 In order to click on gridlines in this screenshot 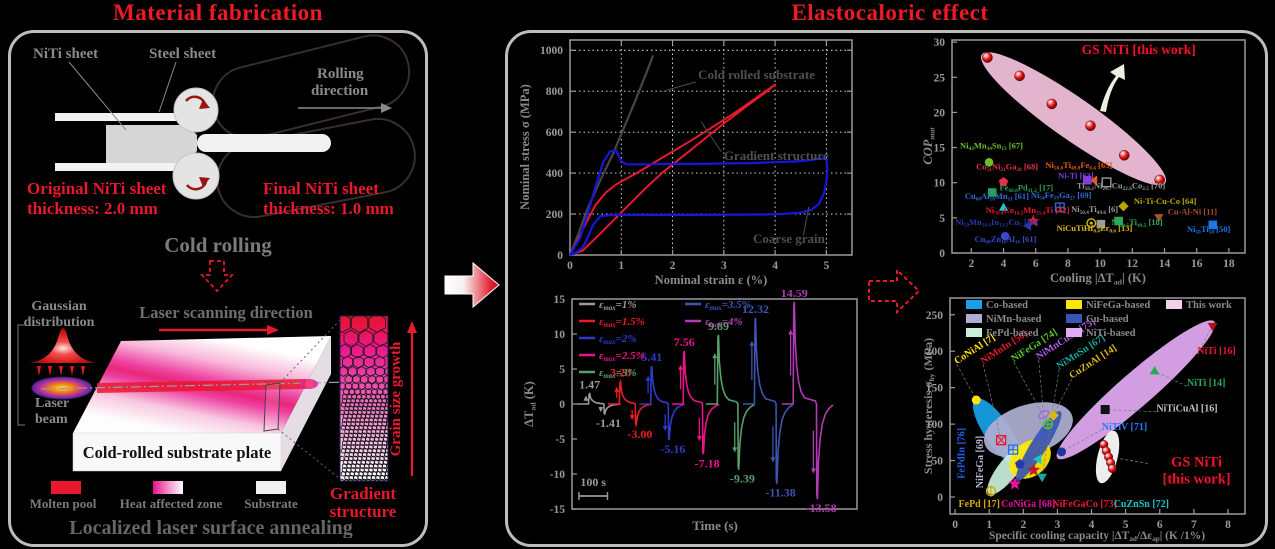, I will do `click(711, 147)`.